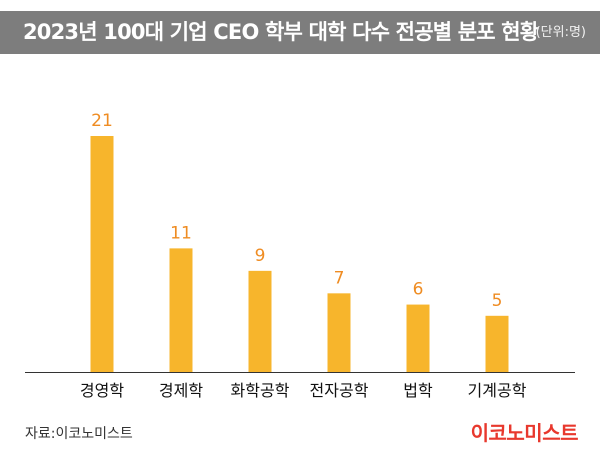 The width and height of the screenshot is (600, 465). I want to click on category-label: 기계공학, so click(497, 390).